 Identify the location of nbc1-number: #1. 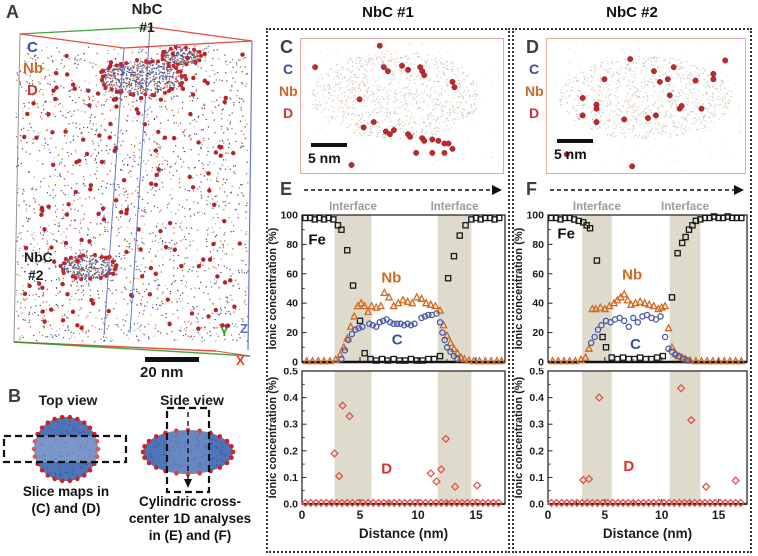
(147, 27).